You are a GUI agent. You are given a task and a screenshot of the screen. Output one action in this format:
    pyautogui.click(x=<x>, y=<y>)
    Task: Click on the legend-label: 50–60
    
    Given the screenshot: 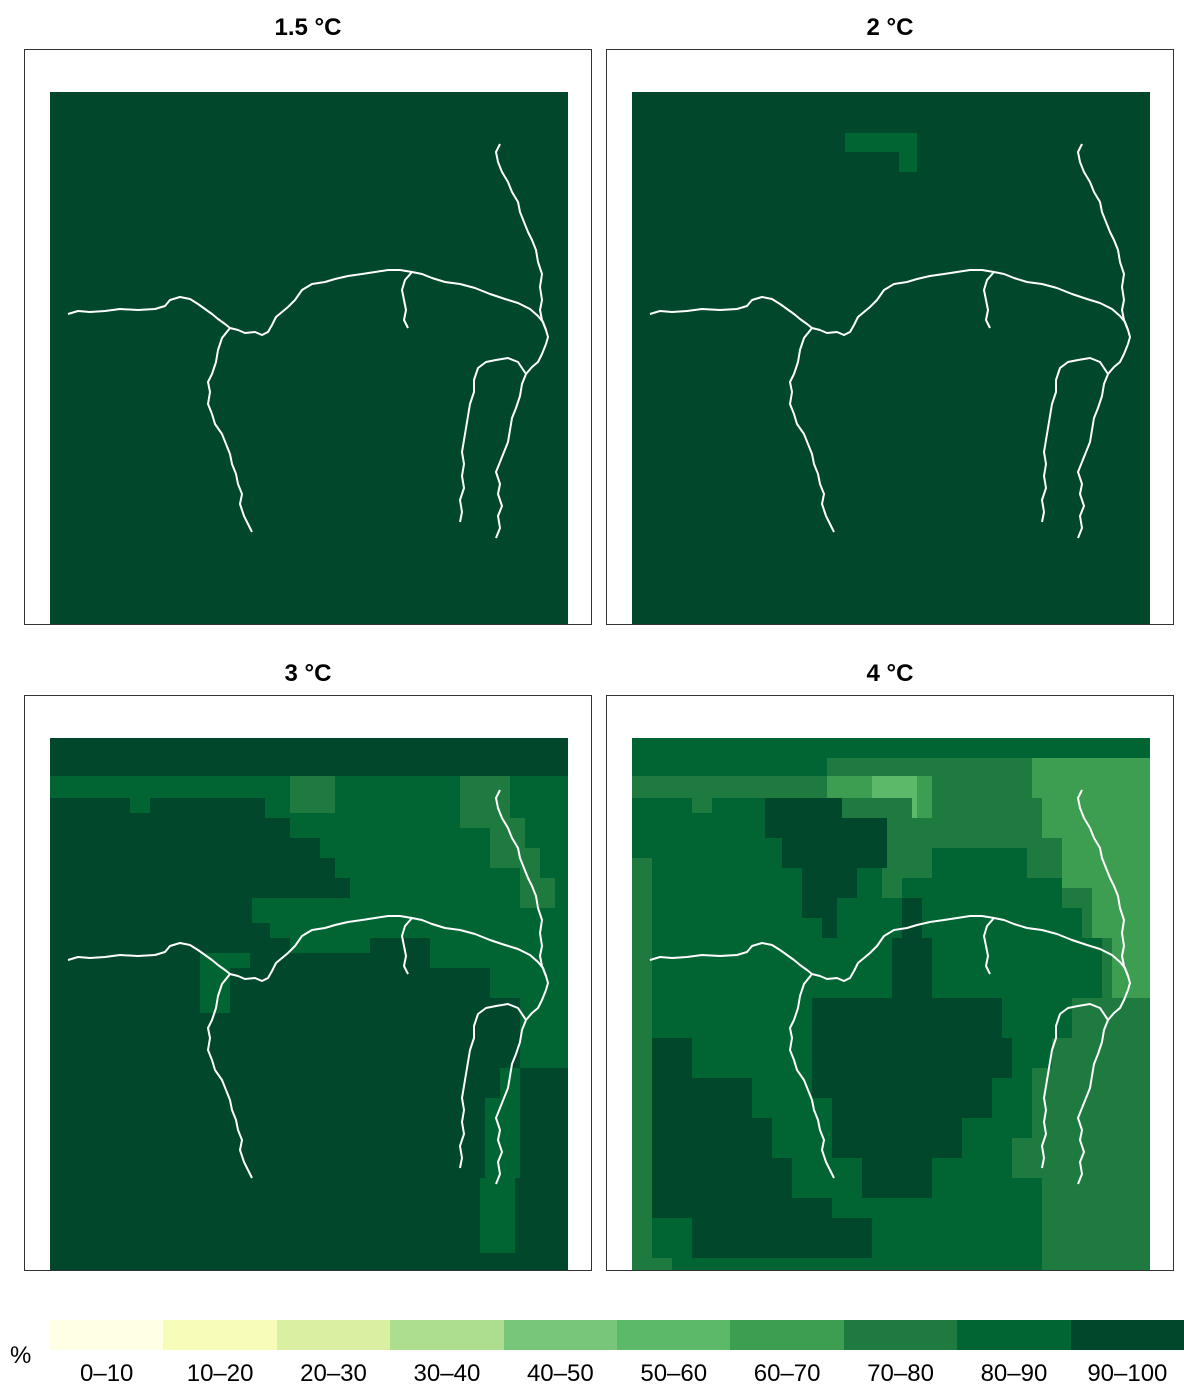 What is the action you would take?
    pyautogui.click(x=674, y=1373)
    